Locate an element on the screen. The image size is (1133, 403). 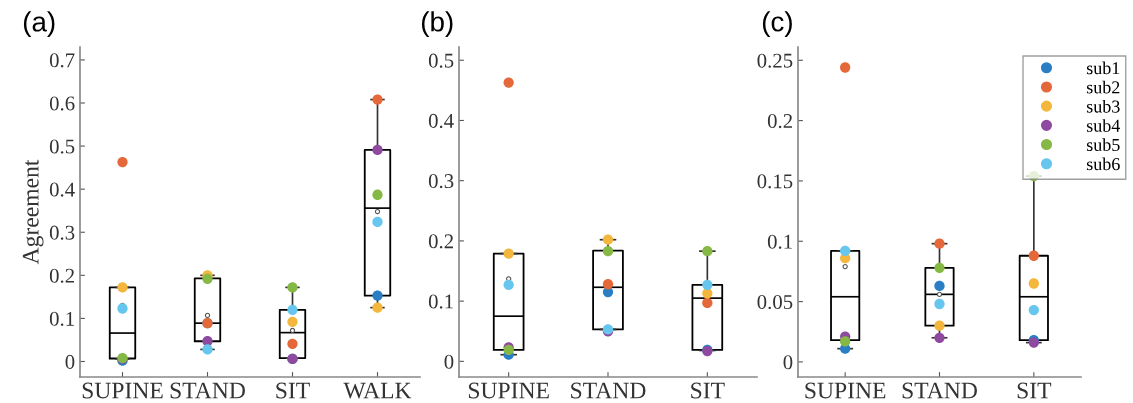
y-tick-label: 0.6 is located at coordinates (62, 103).